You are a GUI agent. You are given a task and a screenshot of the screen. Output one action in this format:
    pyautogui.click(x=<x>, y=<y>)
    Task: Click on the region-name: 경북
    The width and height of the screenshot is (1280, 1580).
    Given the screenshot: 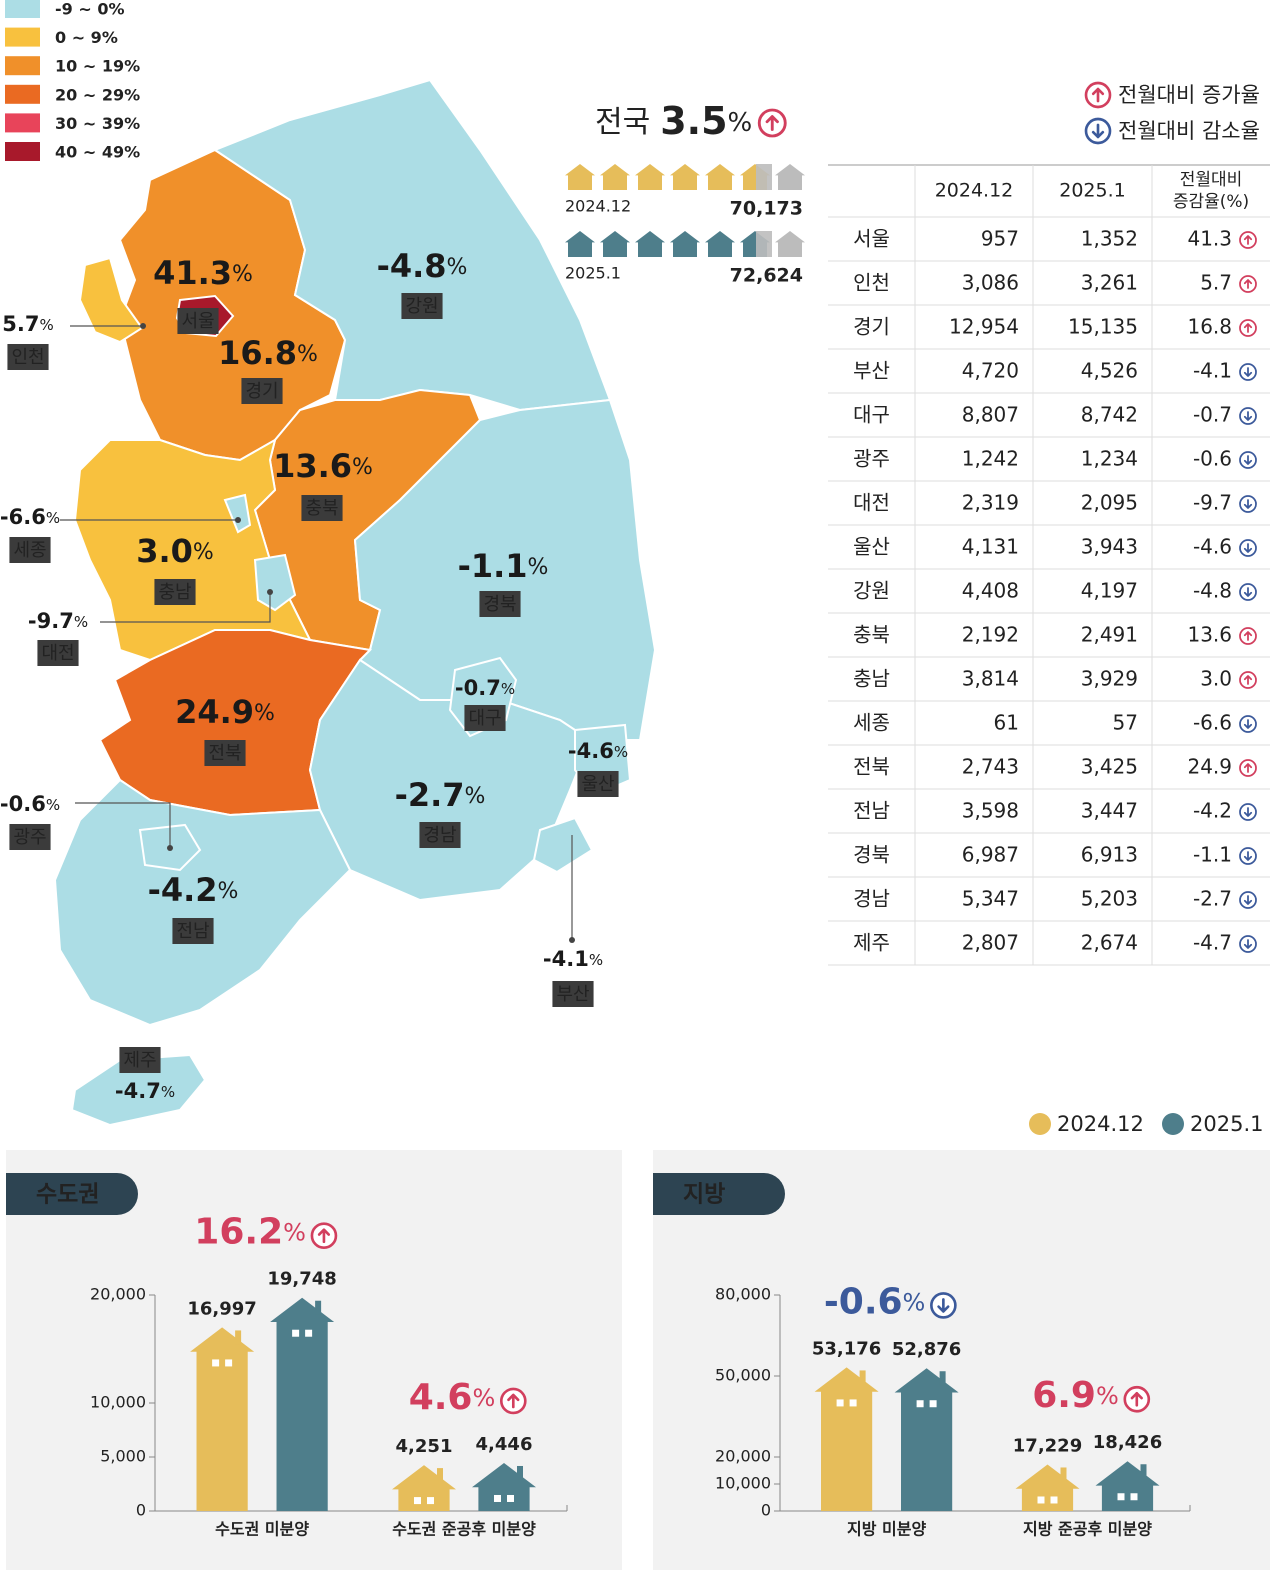 What is the action you would take?
    pyautogui.click(x=499, y=604)
    